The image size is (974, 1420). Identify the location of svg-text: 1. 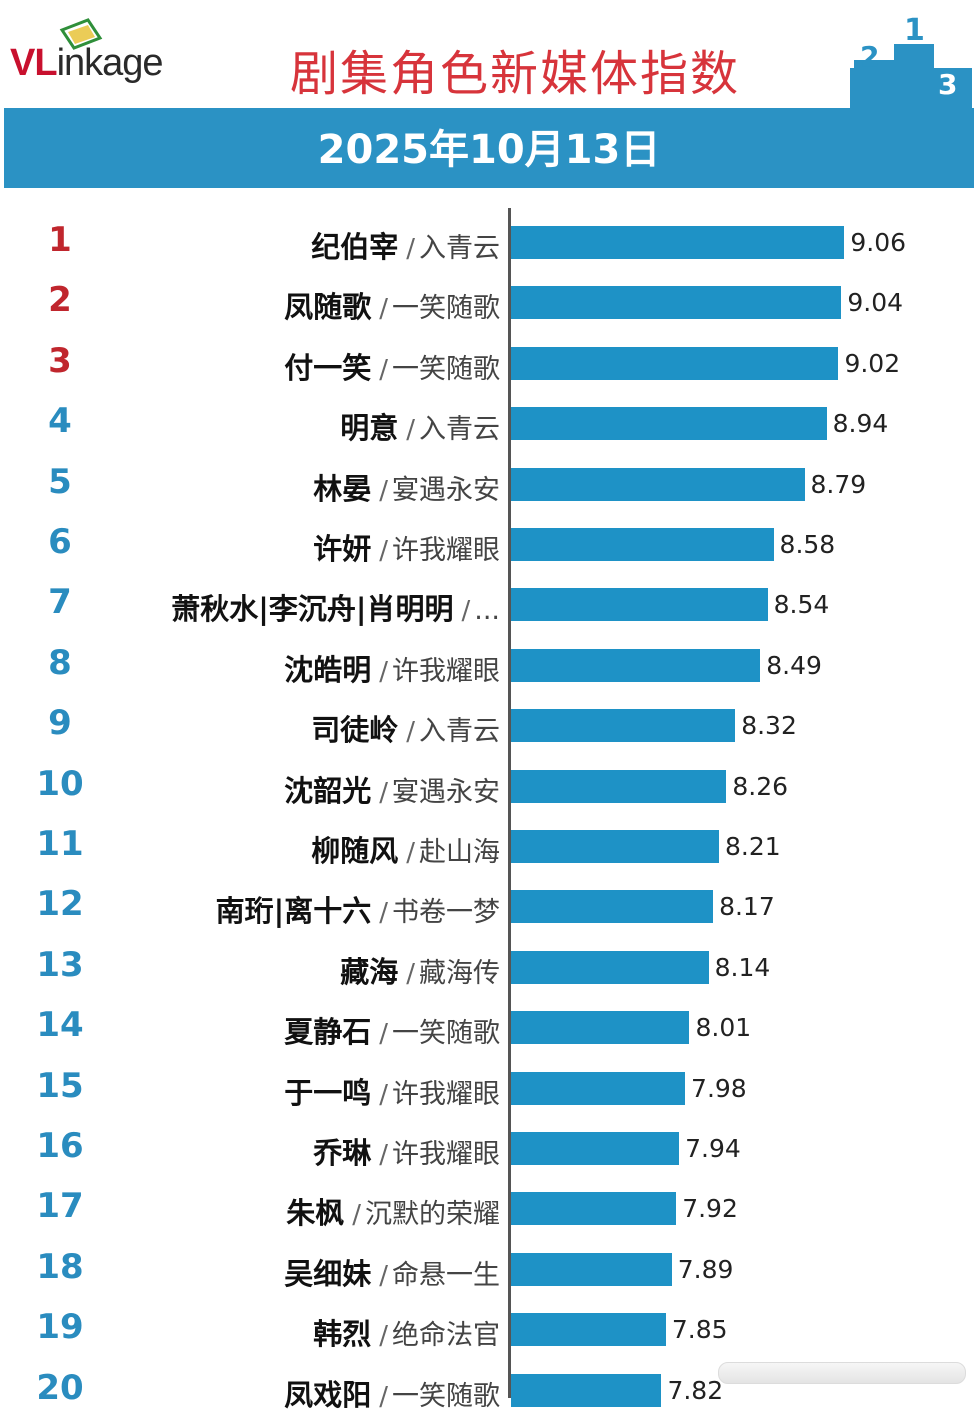
(914, 30).